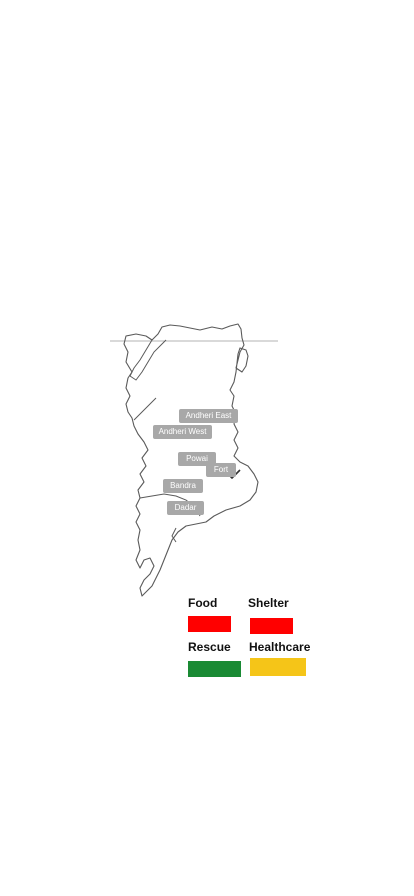 Image resolution: width=414 pixels, height=896 pixels. I want to click on area-label-andheri-east: Andheri East, so click(208, 416).